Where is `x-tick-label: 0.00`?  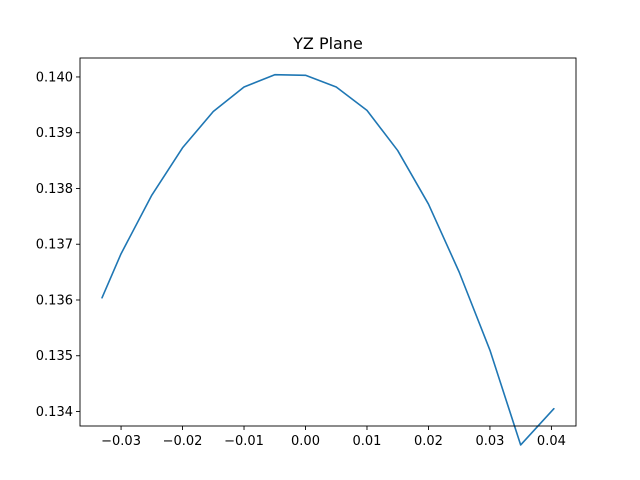 x-tick-label: 0.00 is located at coordinates (305, 441).